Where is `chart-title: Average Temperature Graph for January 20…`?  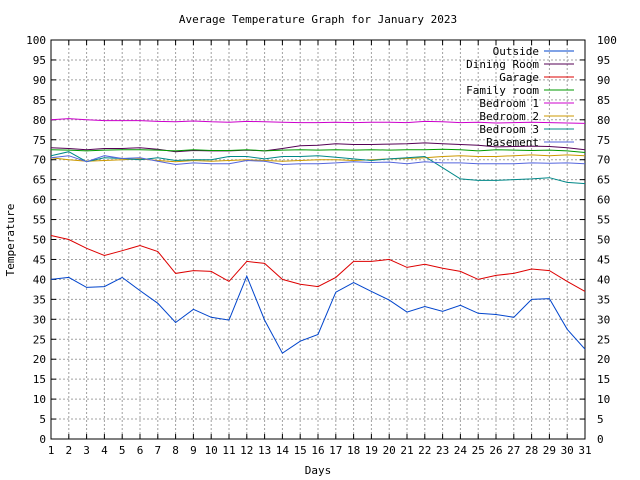
chart-title: Average Temperature Graph for January 20… is located at coordinates (318, 19).